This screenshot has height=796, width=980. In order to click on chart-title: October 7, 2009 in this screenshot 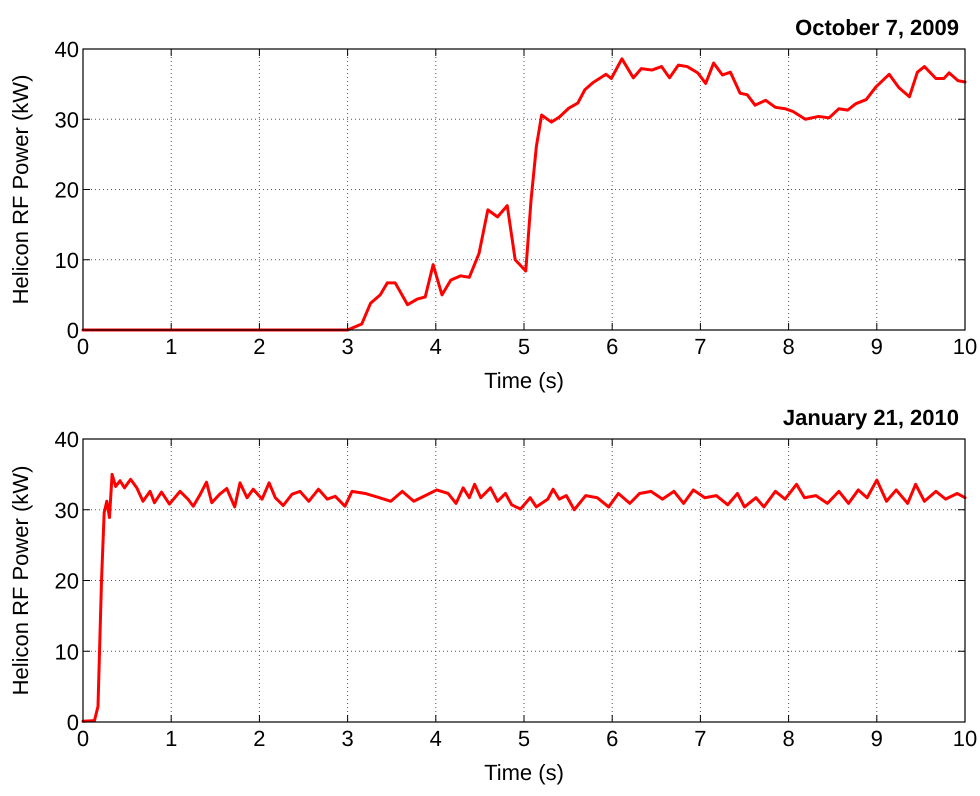, I will do `click(877, 27)`.